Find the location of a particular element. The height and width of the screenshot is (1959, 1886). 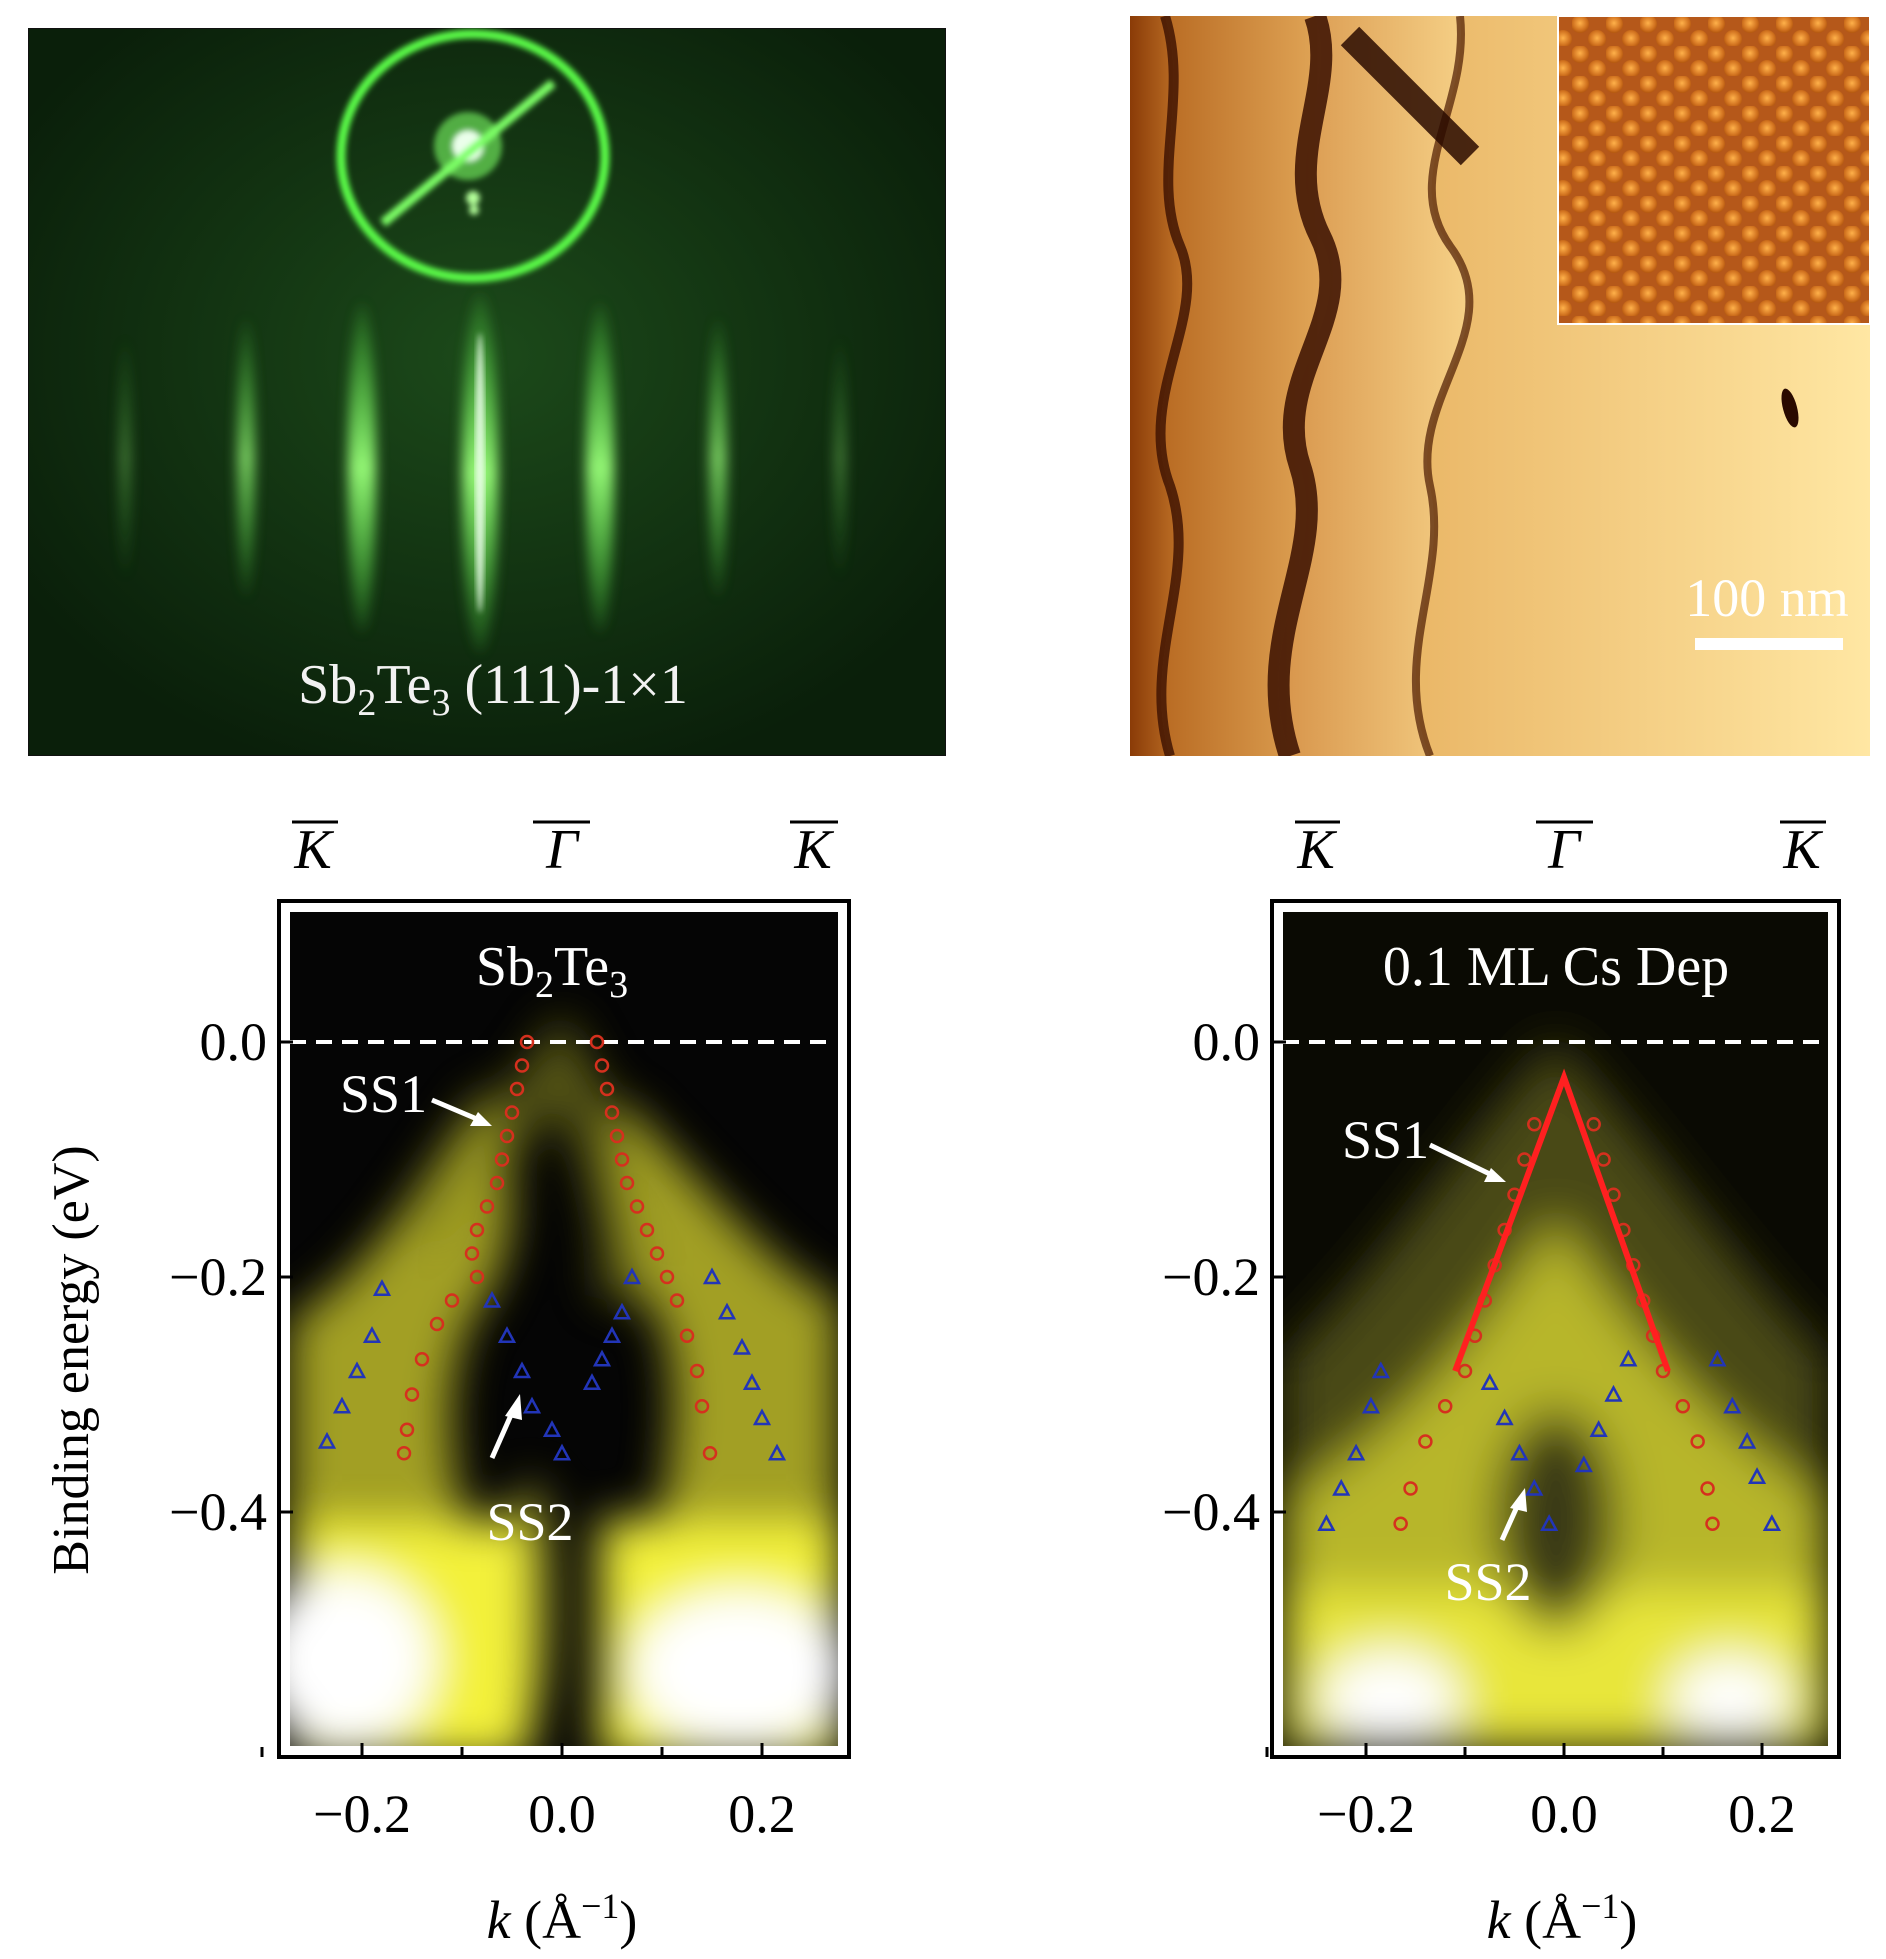

y-axis-label: Binding energy (eV) is located at coordinates (71, 1359).